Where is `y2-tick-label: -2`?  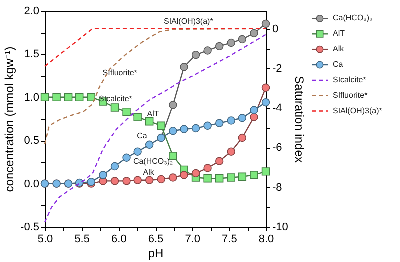
y2-tick-label: -2 is located at coordinates (277, 68).